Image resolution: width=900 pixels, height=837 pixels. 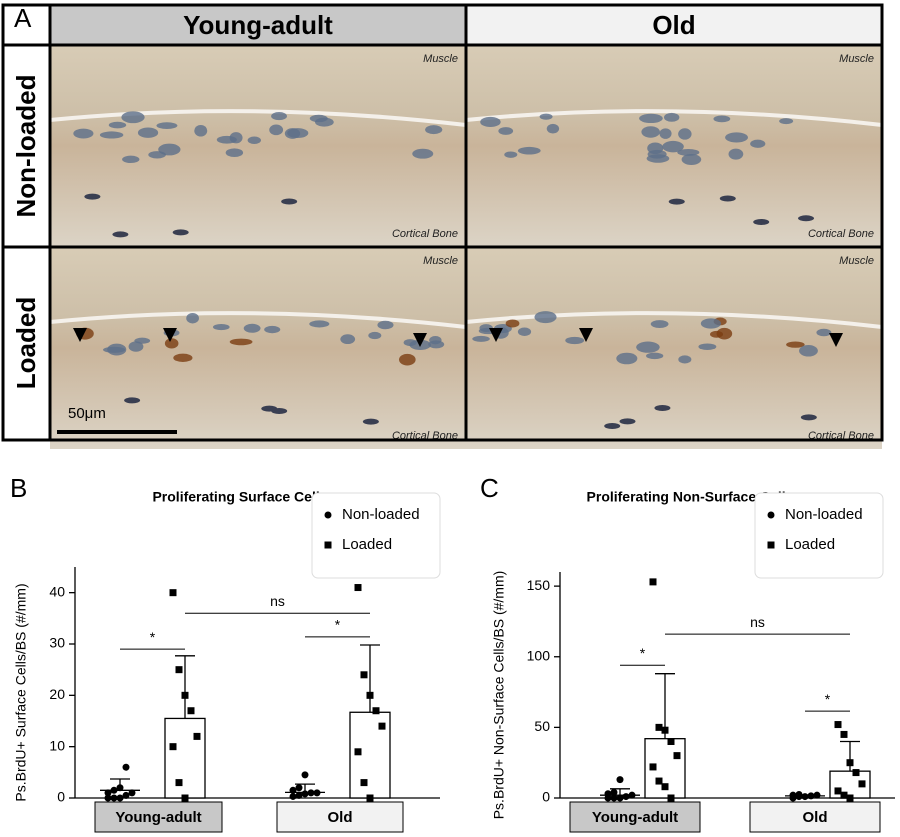 I want to click on panel-letter: A, so click(x=23, y=18).